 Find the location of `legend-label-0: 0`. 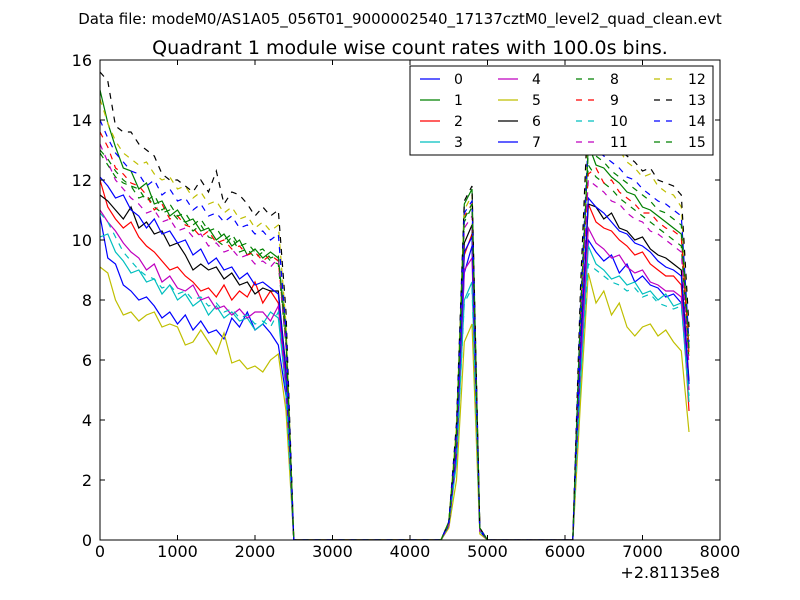

legend-label-0: 0 is located at coordinates (458, 80).